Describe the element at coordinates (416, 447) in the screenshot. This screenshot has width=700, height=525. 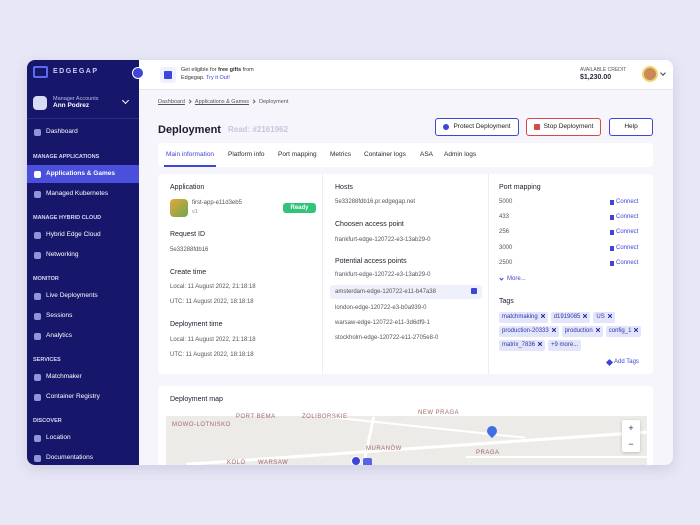
I see `map-road` at that location.